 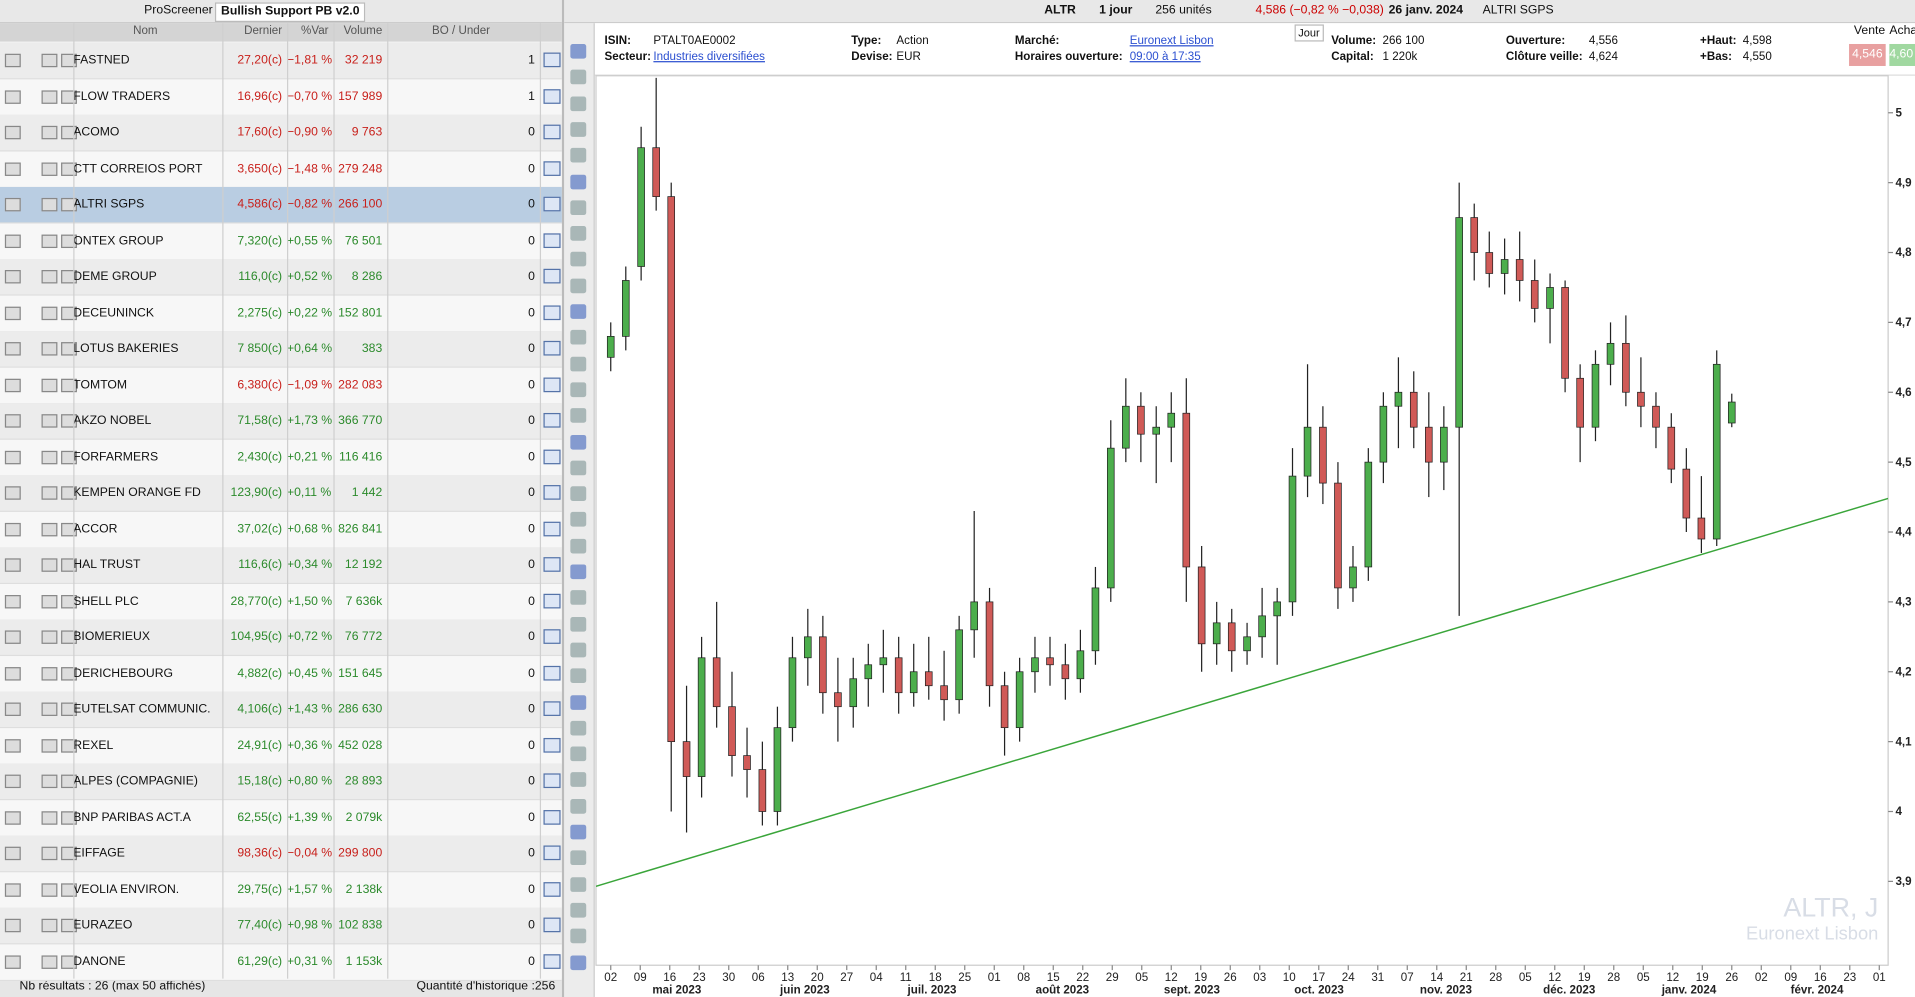 I want to click on sell-price: 4,546, so click(x=1867, y=54).